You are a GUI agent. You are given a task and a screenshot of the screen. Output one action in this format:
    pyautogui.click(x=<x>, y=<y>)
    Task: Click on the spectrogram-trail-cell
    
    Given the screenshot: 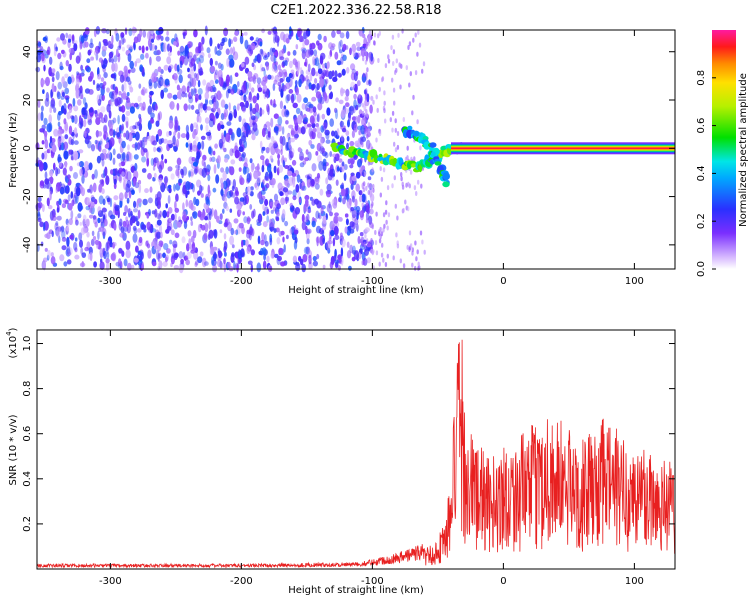 What is the action you would take?
    pyautogui.click(x=416, y=133)
    